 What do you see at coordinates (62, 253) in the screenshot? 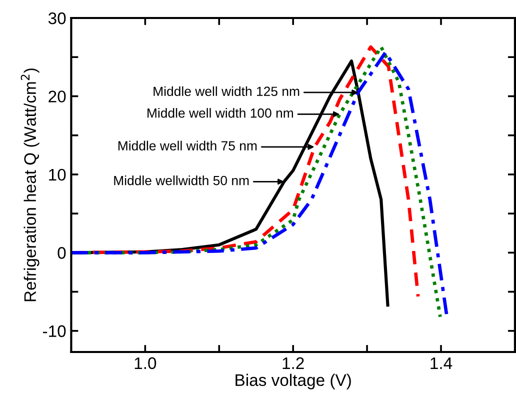
I see `y-tick-label: 0` at bounding box center [62, 253].